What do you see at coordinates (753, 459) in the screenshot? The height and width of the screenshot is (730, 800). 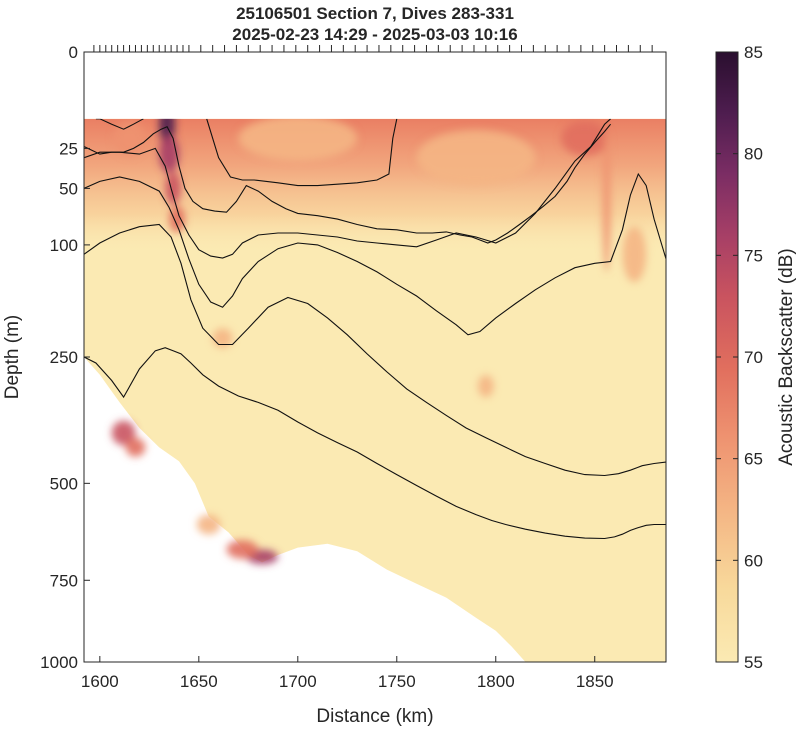 I see `colorbar-tick-label: 65` at bounding box center [753, 459].